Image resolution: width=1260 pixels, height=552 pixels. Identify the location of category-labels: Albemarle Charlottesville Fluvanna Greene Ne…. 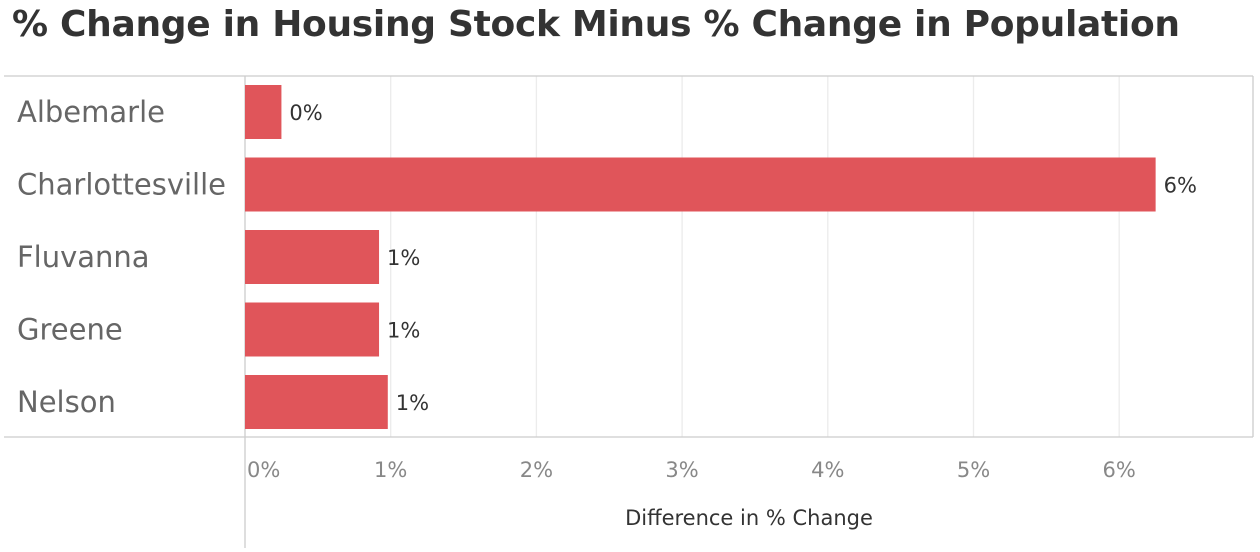
(121, 257).